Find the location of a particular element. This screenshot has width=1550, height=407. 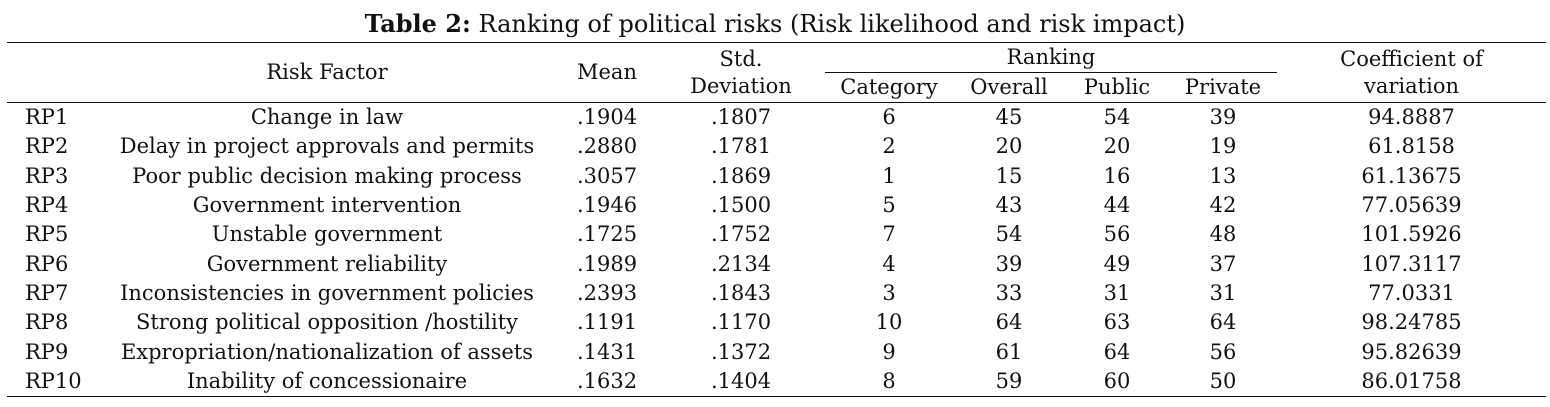

mean-cell: .1725 is located at coordinates (607, 234).